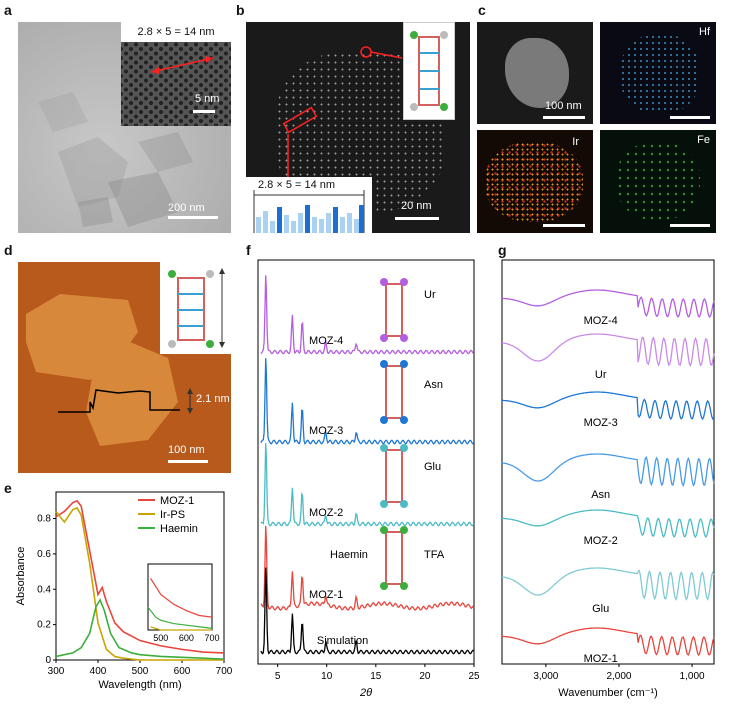 The image size is (732, 706). What do you see at coordinates (376, 676) in the screenshot?
I see `x-tick-label: 15` at bounding box center [376, 676].